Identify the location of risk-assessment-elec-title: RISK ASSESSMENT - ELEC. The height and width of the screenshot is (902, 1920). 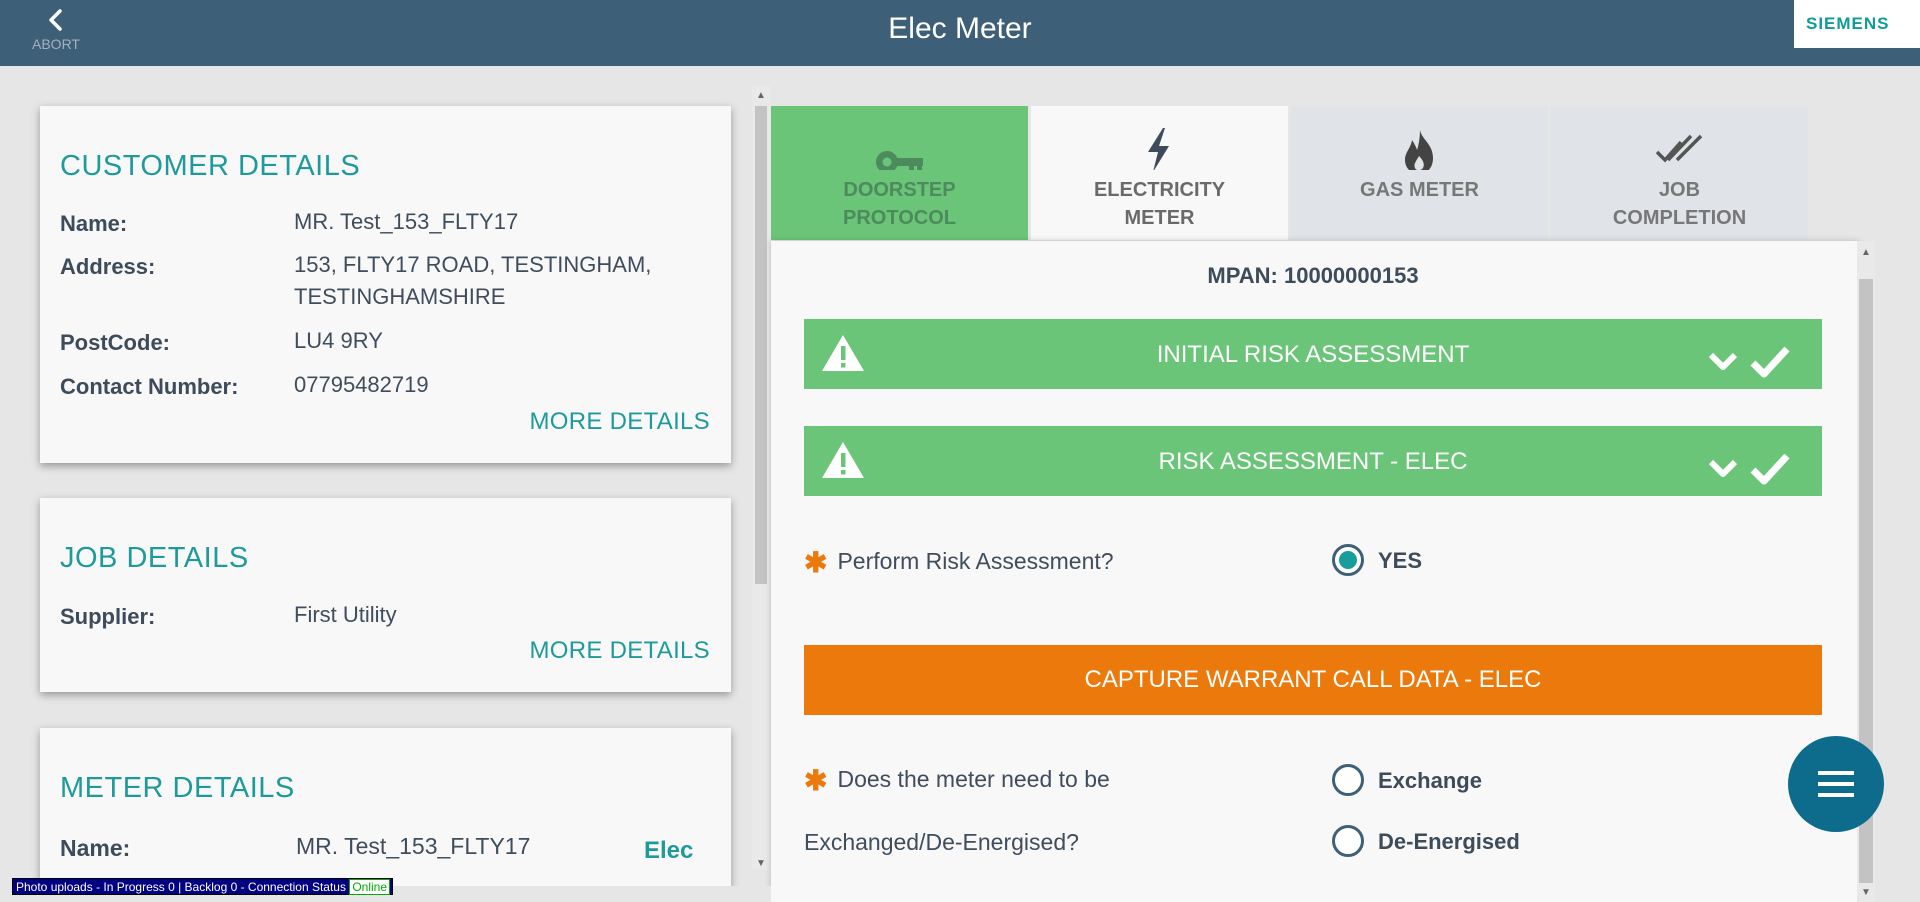
(1313, 461).